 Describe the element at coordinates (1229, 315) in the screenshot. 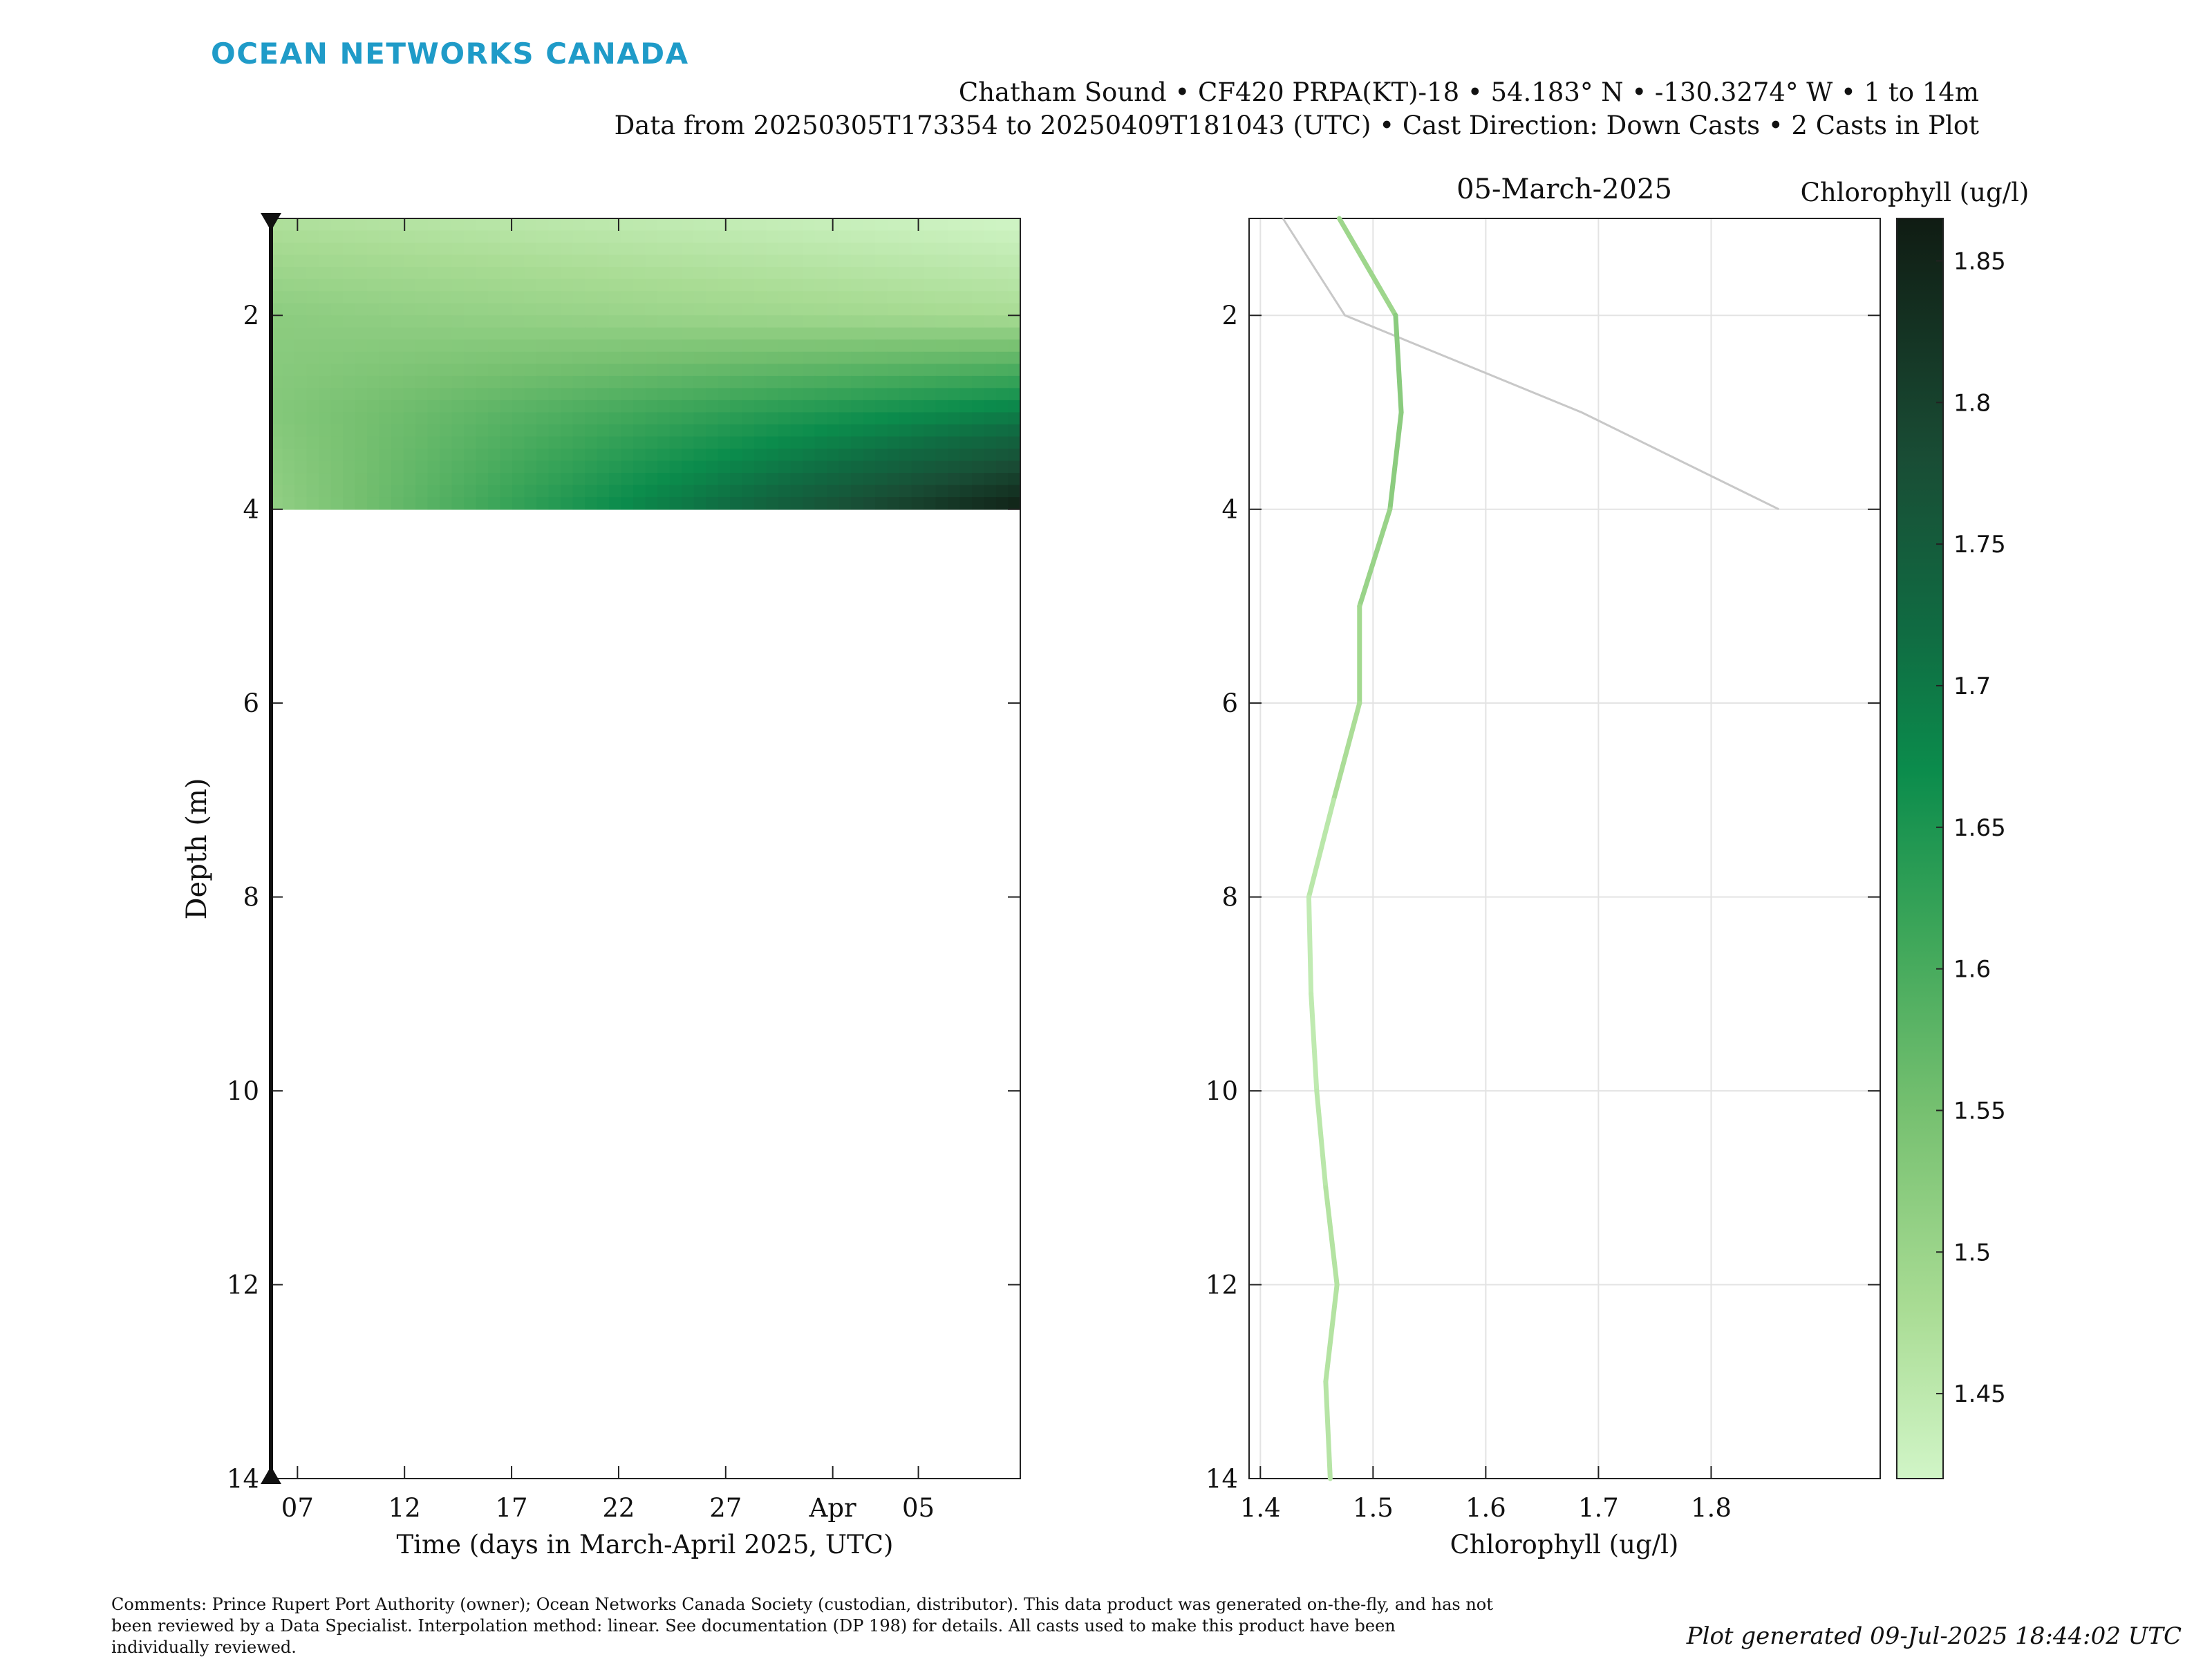

I see `y-tick-label: 2` at that location.